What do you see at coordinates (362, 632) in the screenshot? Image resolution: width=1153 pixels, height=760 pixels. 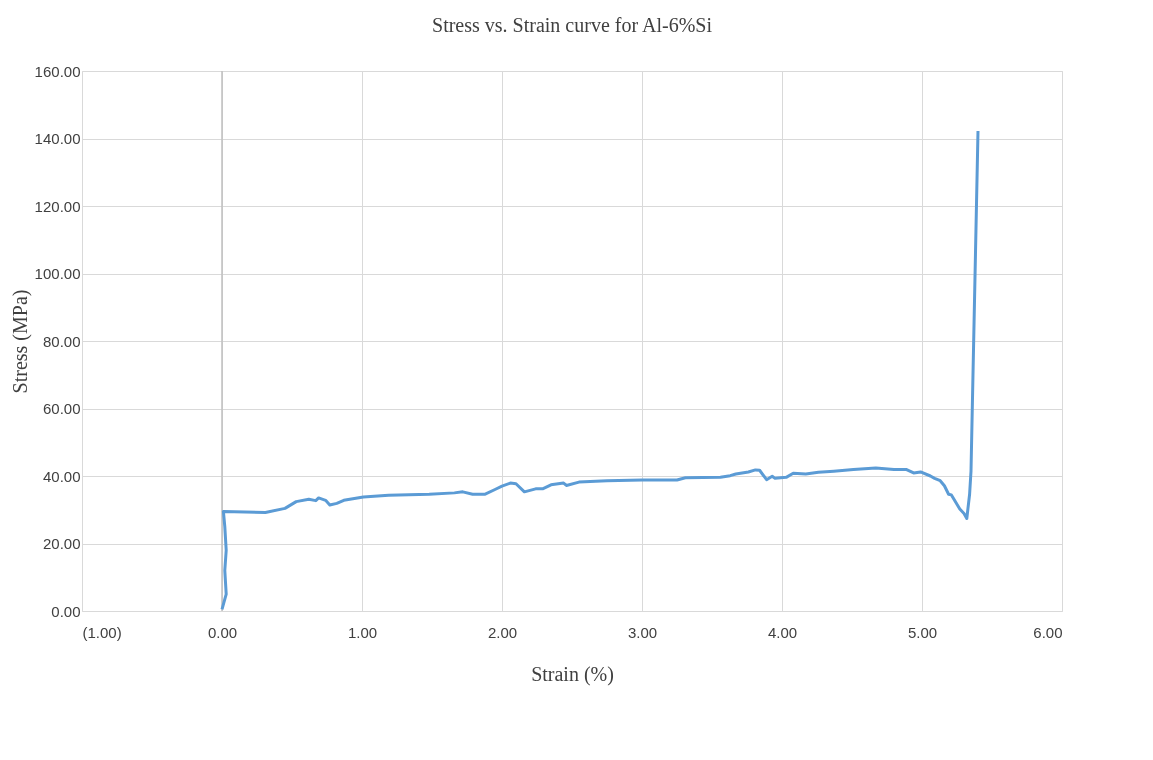 I see `x-tick-label: 1.00` at bounding box center [362, 632].